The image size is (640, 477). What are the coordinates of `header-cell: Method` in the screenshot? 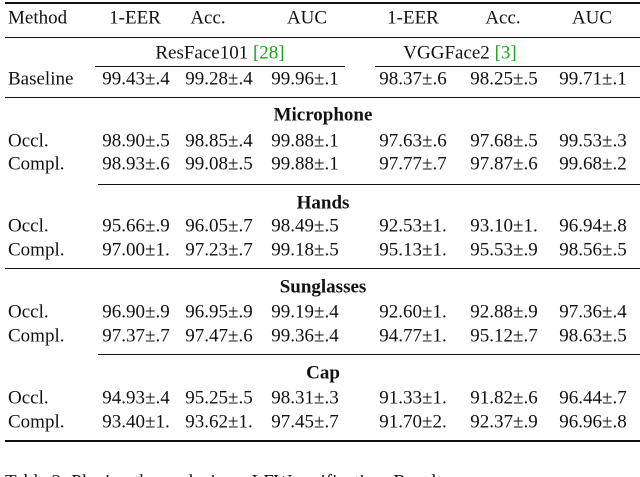 It's located at (38, 18).